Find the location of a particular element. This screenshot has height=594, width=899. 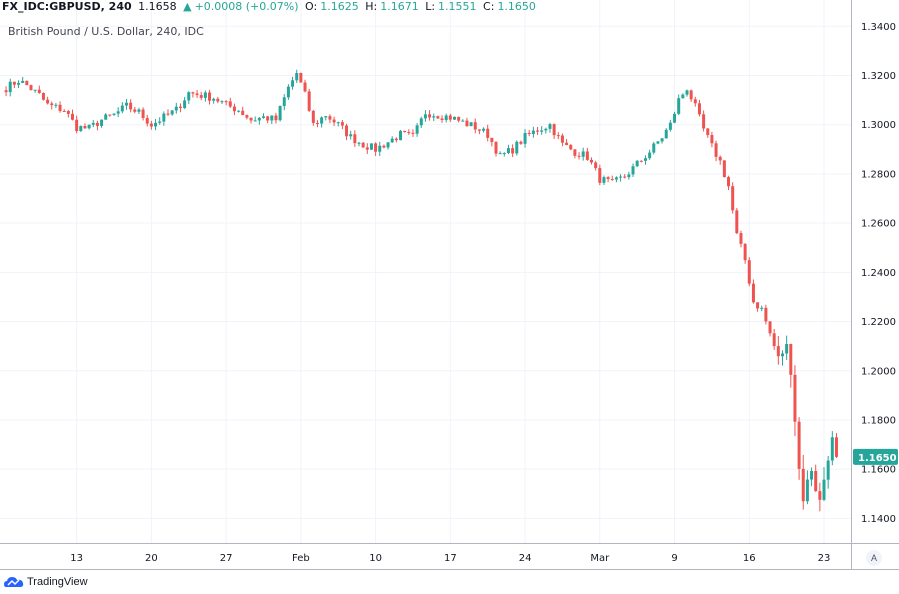

auto-scale-button: A is located at coordinates (874, 558).